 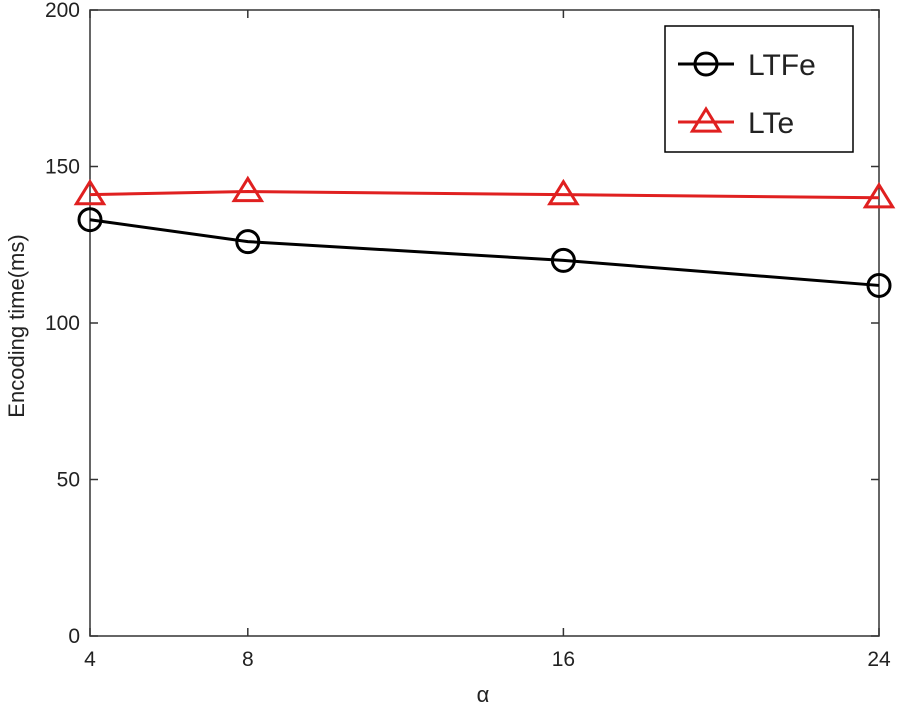 I want to click on legend-entry-lte: LTe, so click(x=736, y=123).